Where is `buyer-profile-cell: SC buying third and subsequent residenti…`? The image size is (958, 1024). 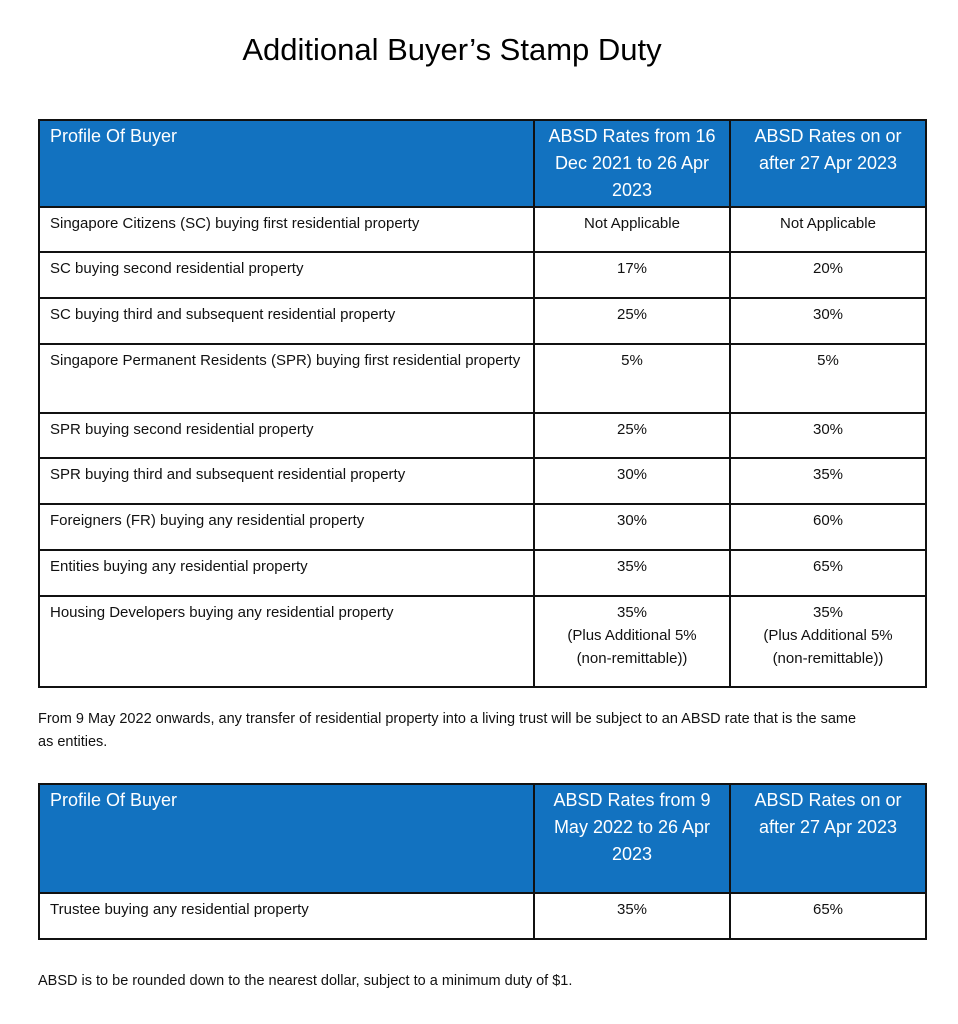
buyer-profile-cell: SC buying third and subsequent residenti… is located at coordinates (286, 321).